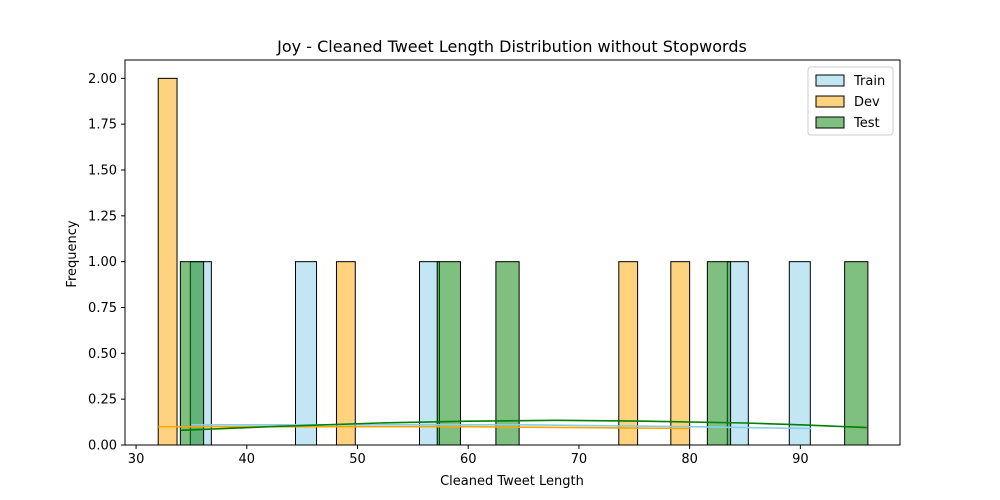 The width and height of the screenshot is (1000, 500). Describe the element at coordinates (866, 123) in the screenshot. I see `legend-label-test: Test` at that location.